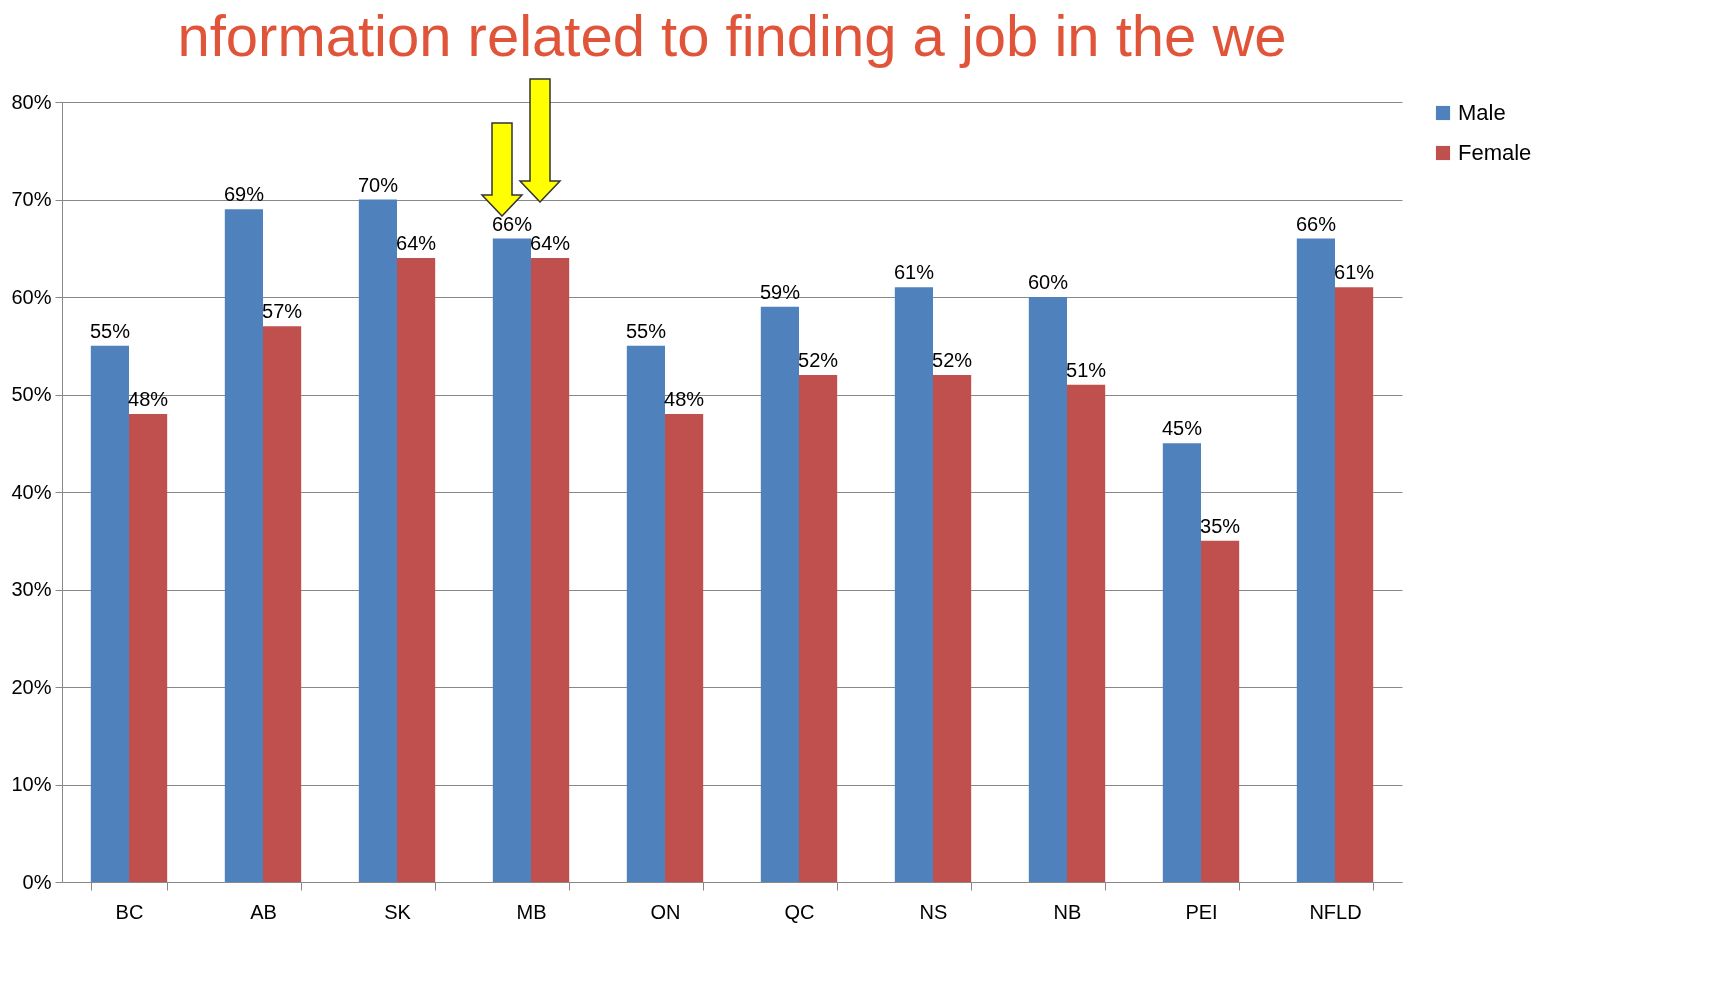 Image resolution: width=1725 pixels, height=992 pixels. What do you see at coordinates (31, 491) in the screenshot?
I see `y-tick-label: 40%` at bounding box center [31, 491].